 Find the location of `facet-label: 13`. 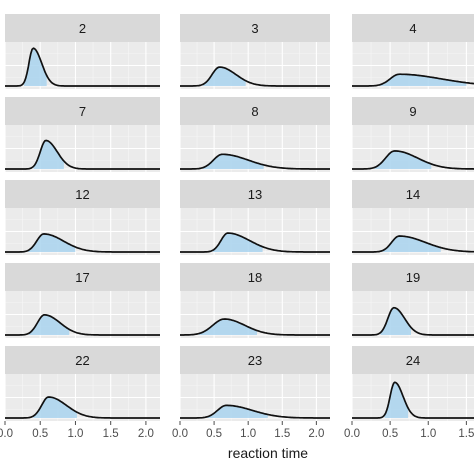

facet-label: 13 is located at coordinates (255, 194).